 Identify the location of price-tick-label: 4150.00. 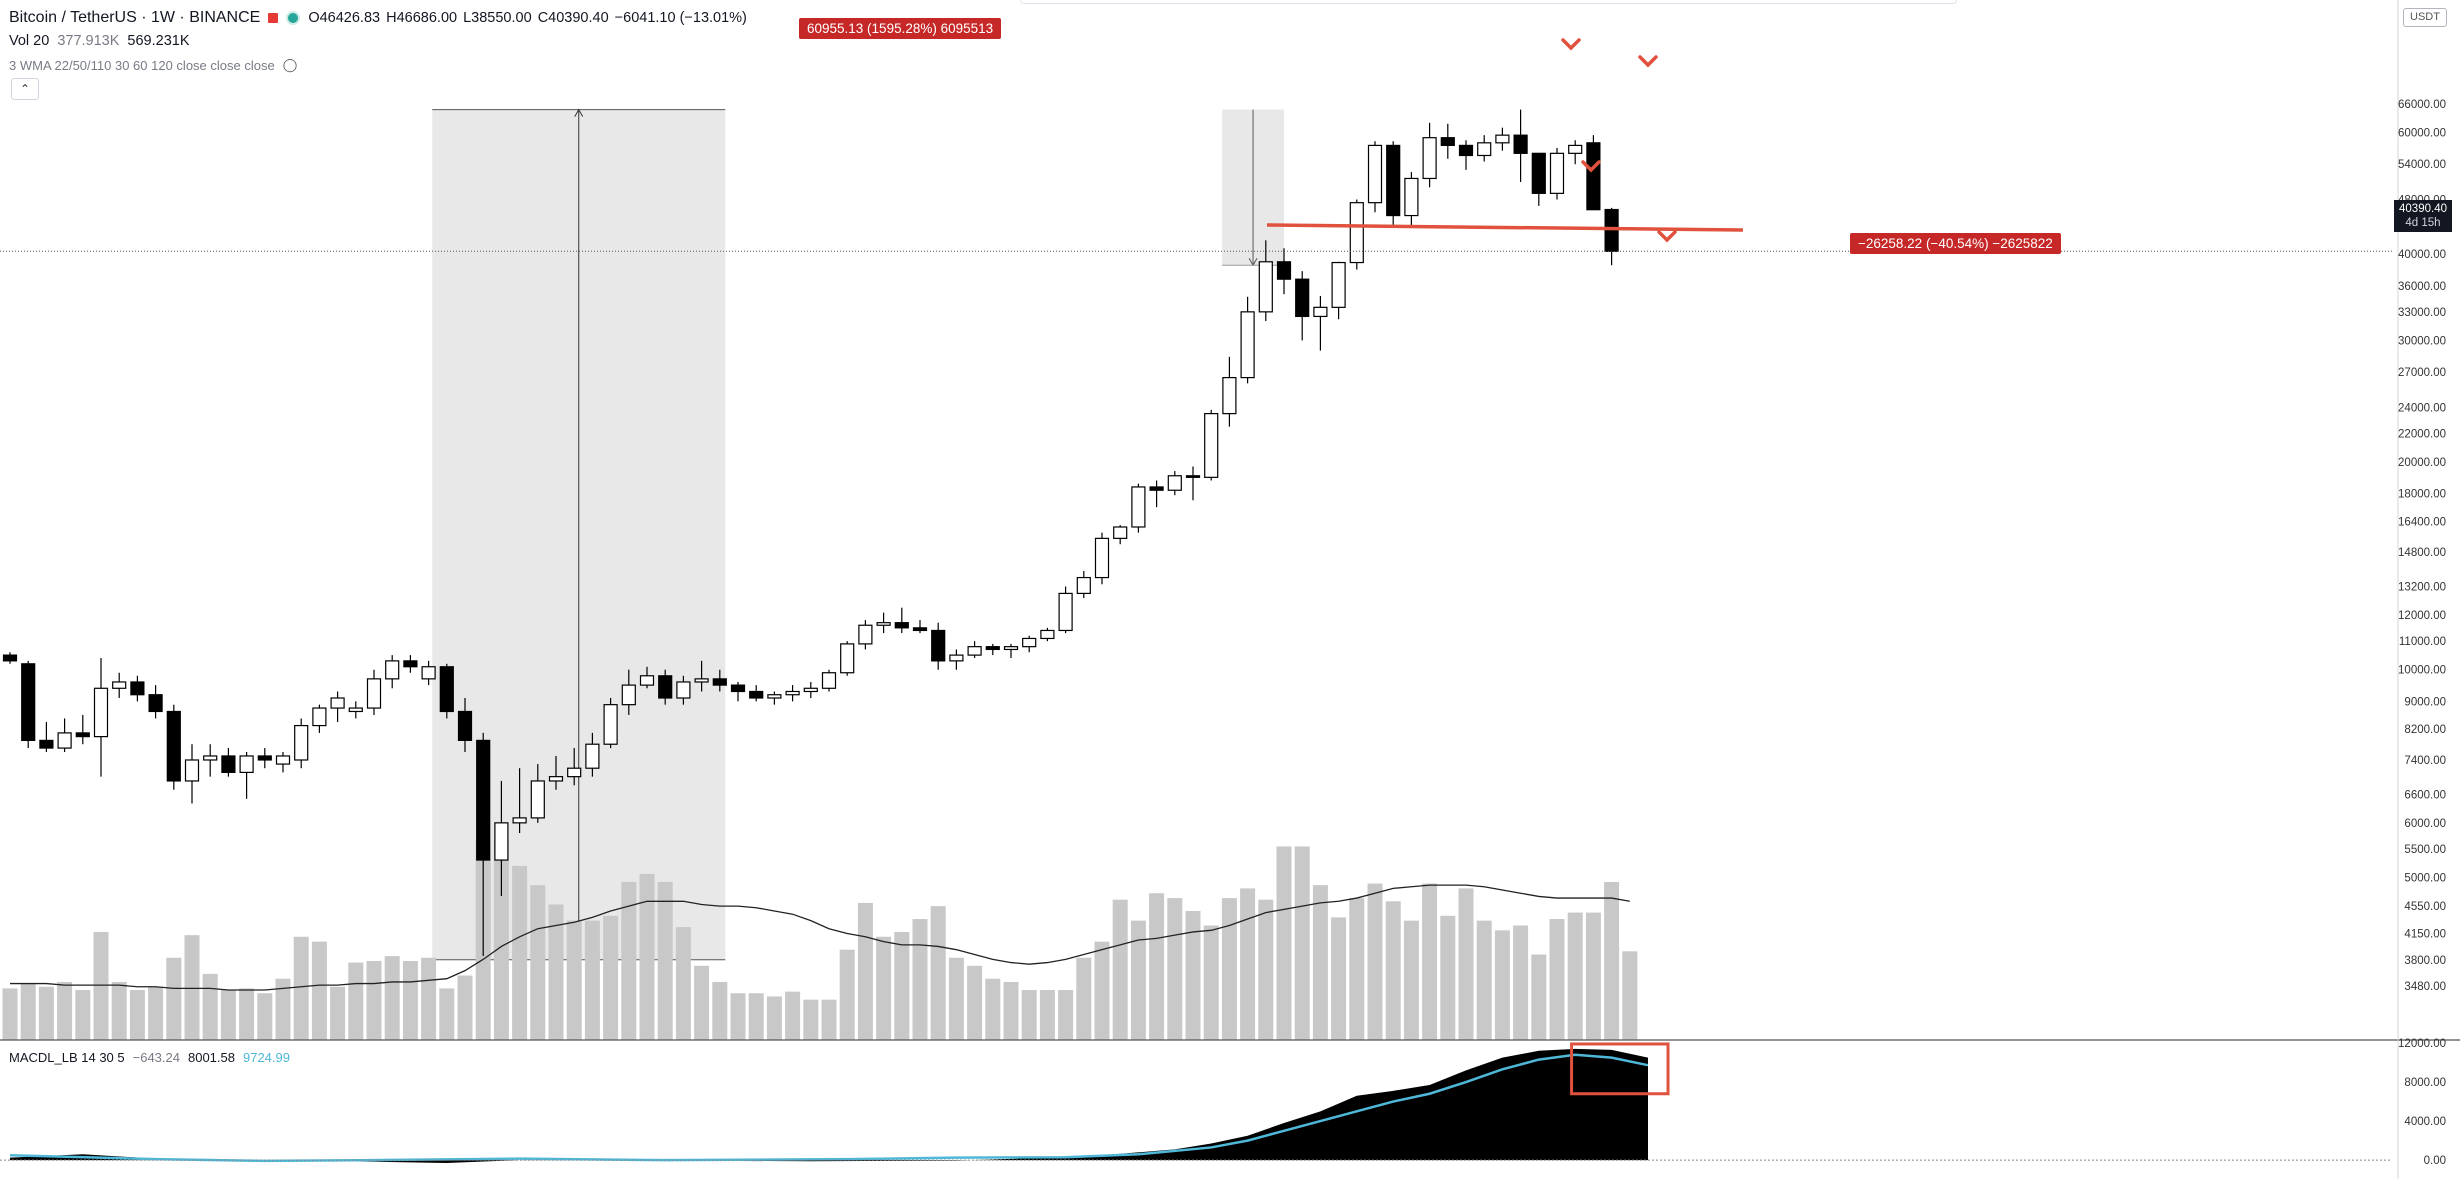
(2425, 934).